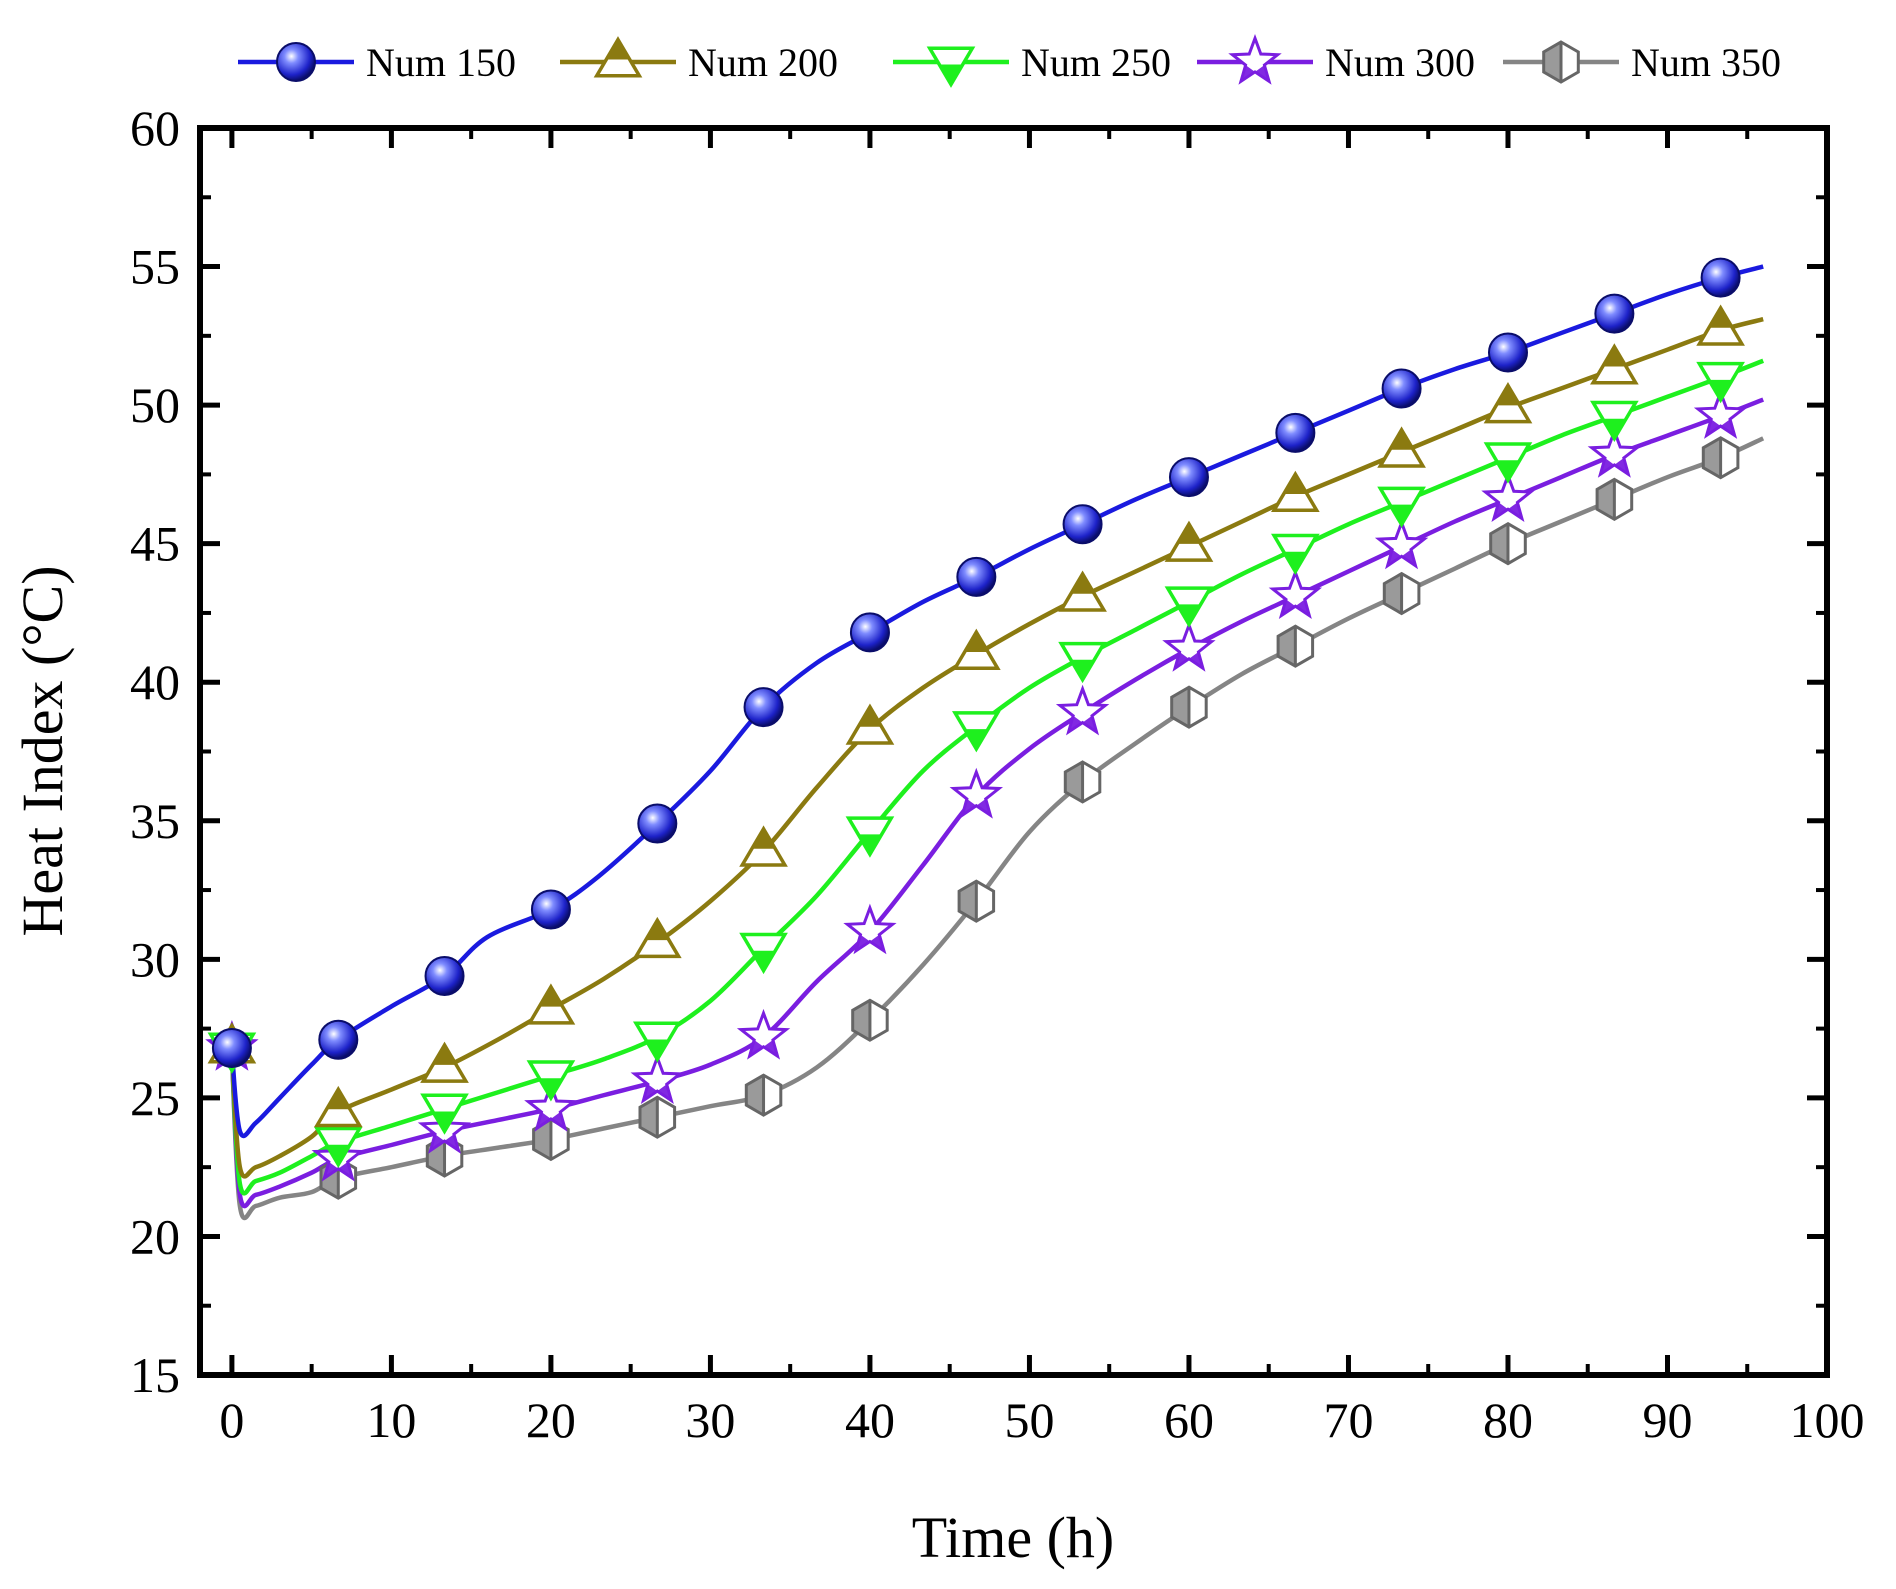 The height and width of the screenshot is (1589, 1896). What do you see at coordinates (1508, 1420) in the screenshot?
I see `x-tick-label: 80` at bounding box center [1508, 1420].